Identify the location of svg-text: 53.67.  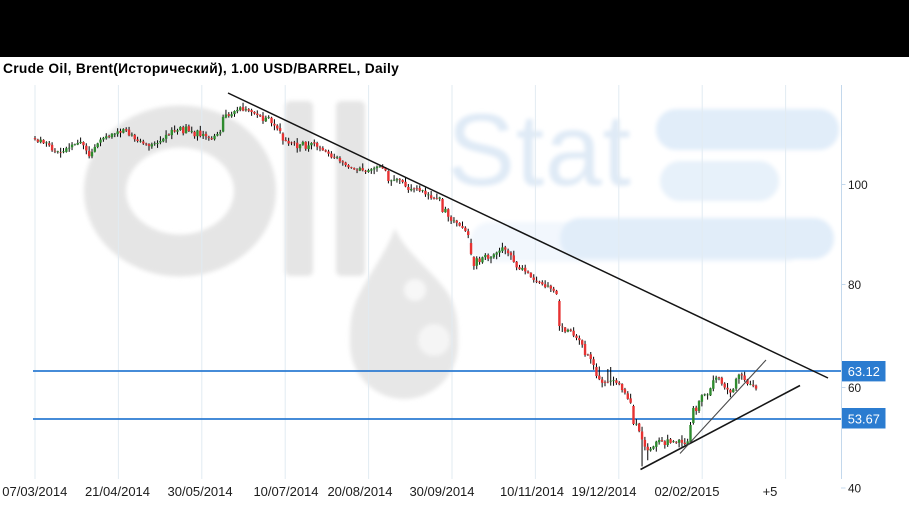
(864, 419).